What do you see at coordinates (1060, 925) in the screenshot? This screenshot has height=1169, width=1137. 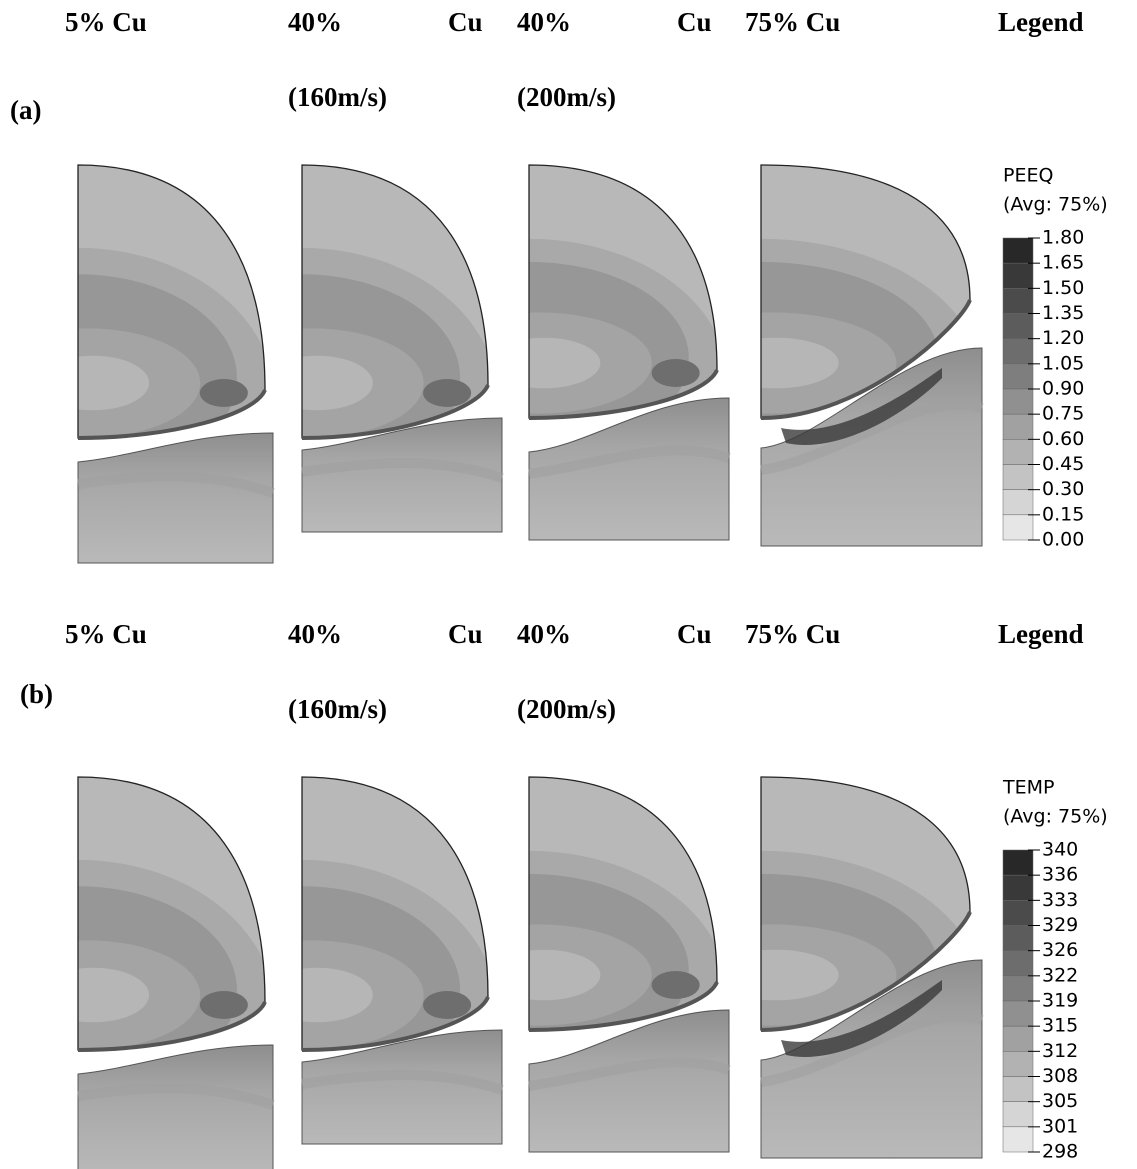 I see `legend-label: 329` at bounding box center [1060, 925].